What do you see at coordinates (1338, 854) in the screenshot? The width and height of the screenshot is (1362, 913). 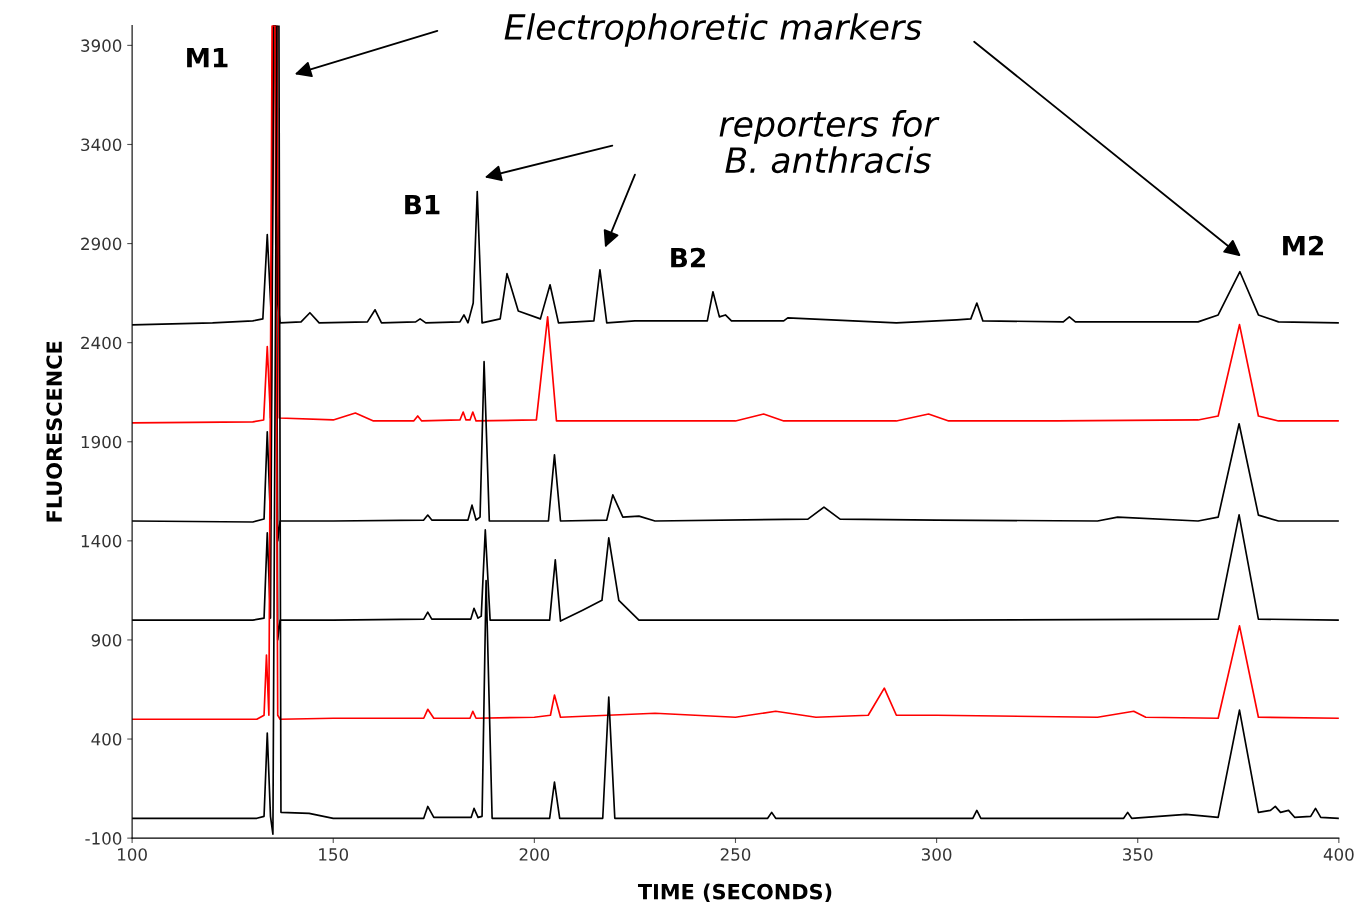 I see `x-tick-label: 400` at bounding box center [1338, 854].